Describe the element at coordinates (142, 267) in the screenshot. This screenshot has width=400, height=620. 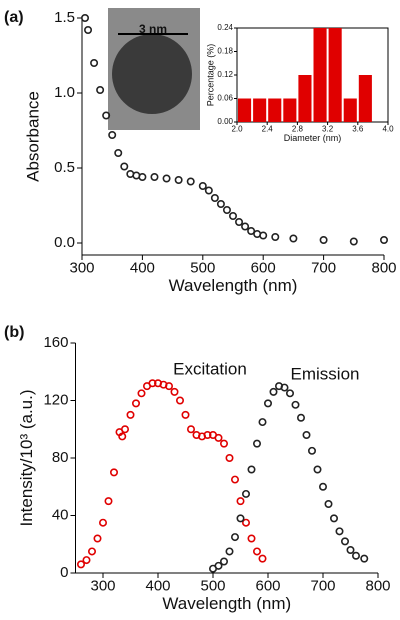
I see `x-tick-label: 400` at that location.